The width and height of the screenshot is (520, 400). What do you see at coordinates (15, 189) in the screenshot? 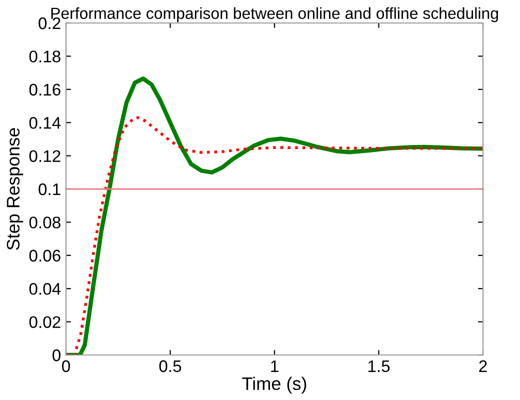
I see `y-axis-title: Step Response` at bounding box center [15, 189].